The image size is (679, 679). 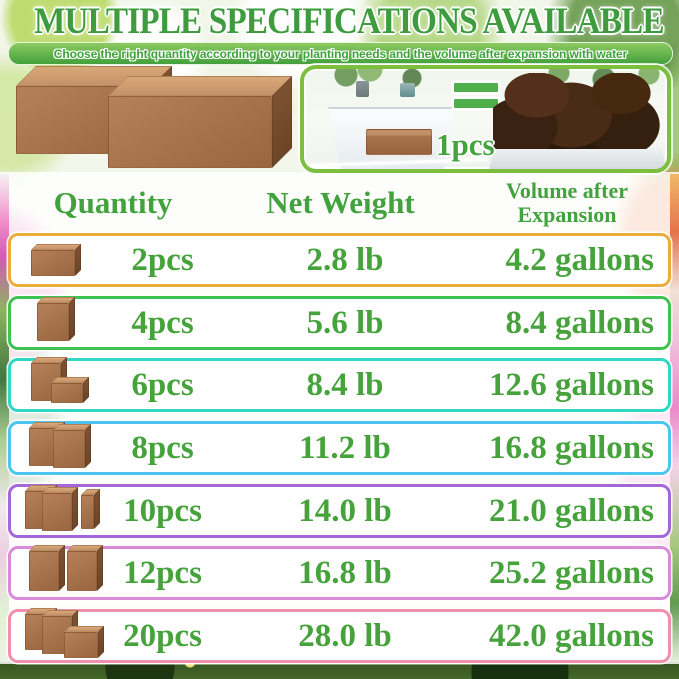 What do you see at coordinates (345, 572) in the screenshot?
I see `net-weight-value: 16.8 lb` at bounding box center [345, 572].